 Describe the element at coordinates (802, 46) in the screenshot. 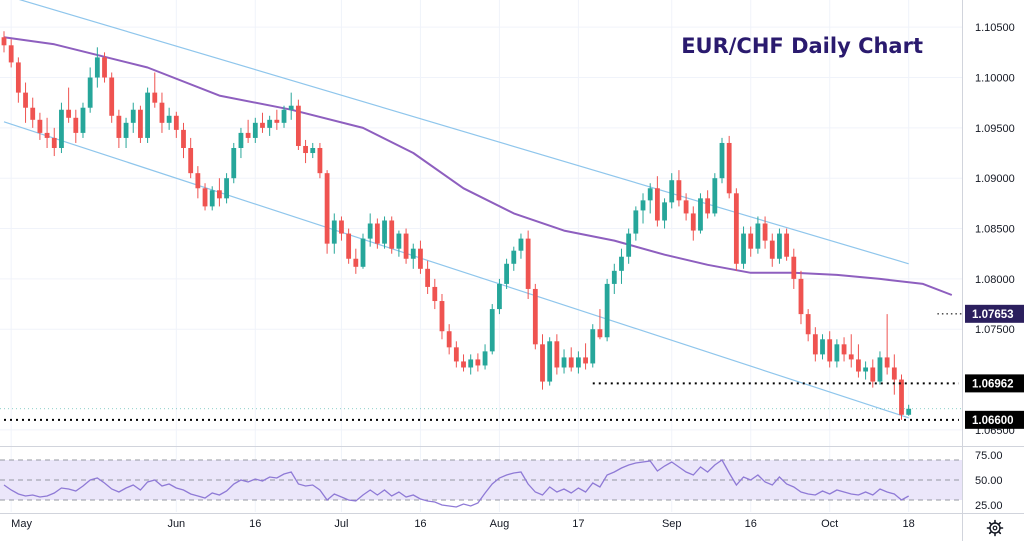

I see `chart-title: EUR/CHF Daily Chart` at that location.